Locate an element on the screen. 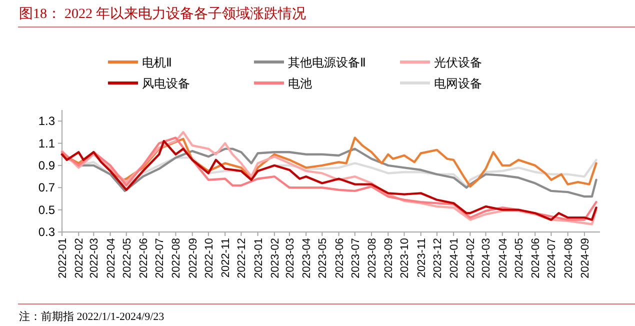  x-tick-label: 2023-06 is located at coordinates (340, 258).